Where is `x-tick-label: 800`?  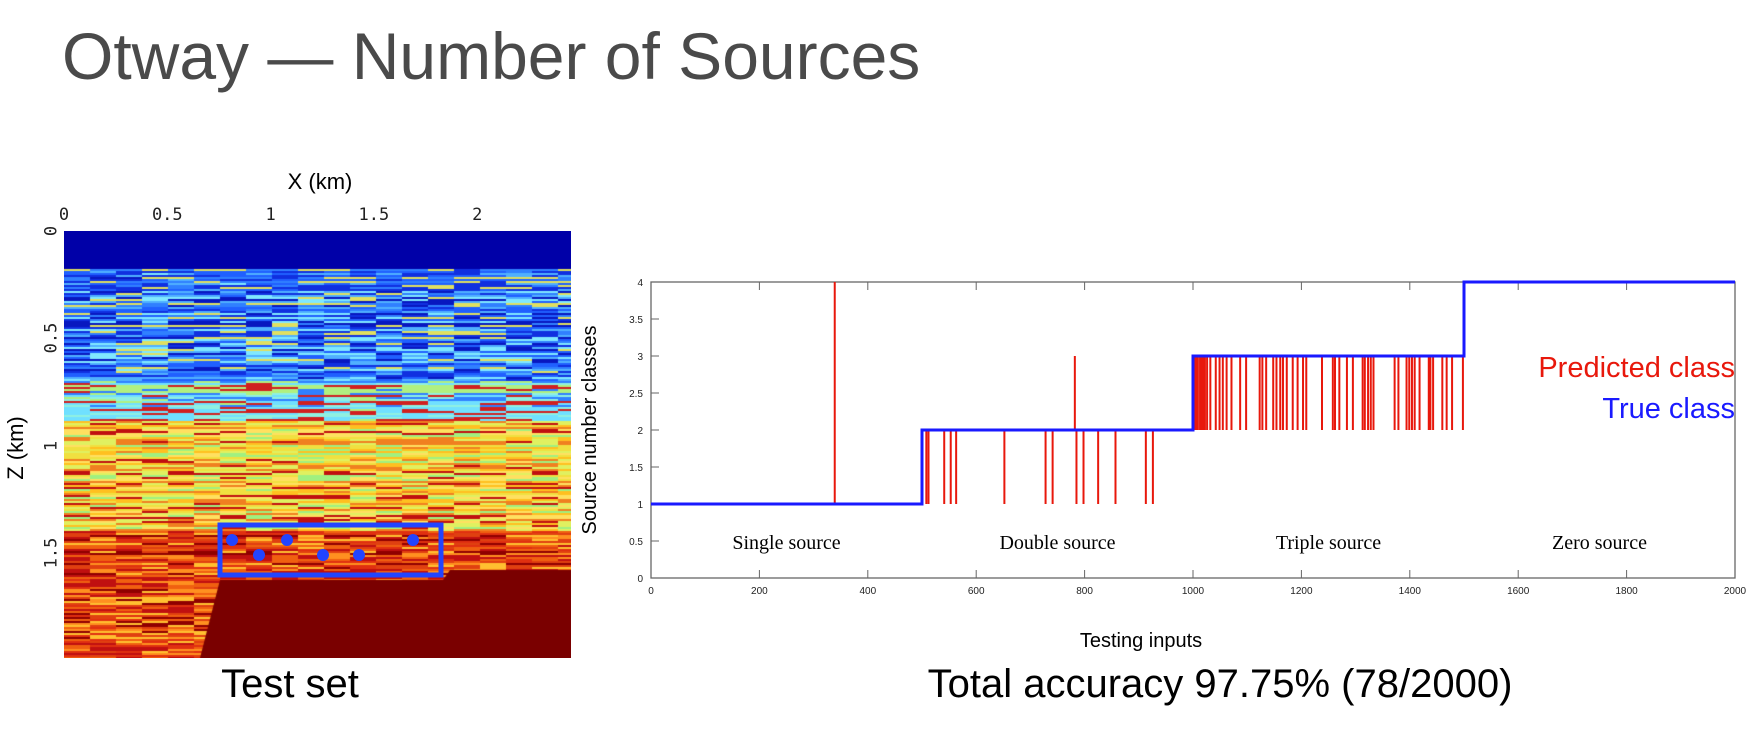 x-tick-label: 800 is located at coordinates (1084, 591).